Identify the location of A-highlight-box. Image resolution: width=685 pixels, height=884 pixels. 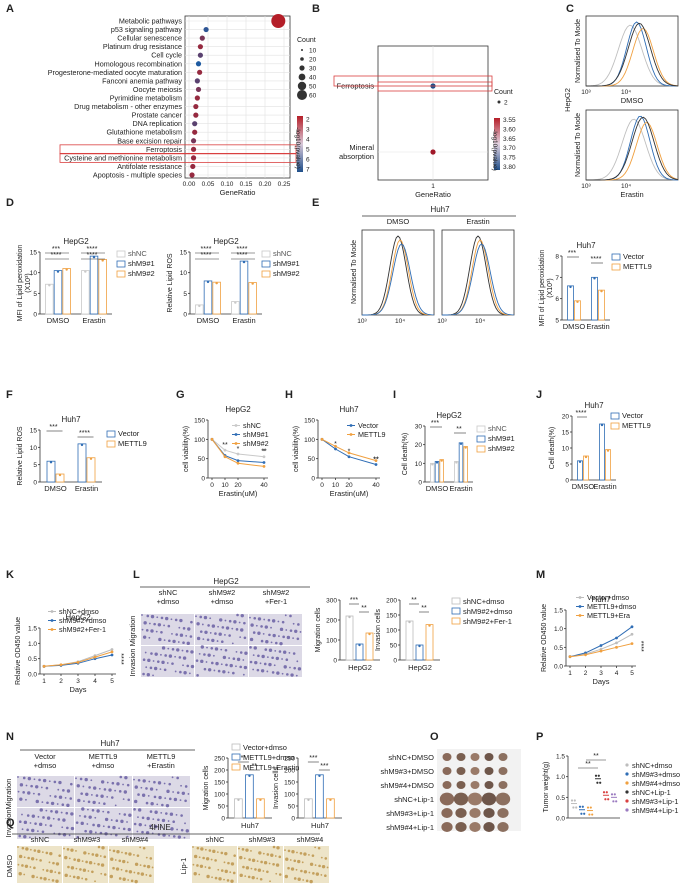
(178, 157).